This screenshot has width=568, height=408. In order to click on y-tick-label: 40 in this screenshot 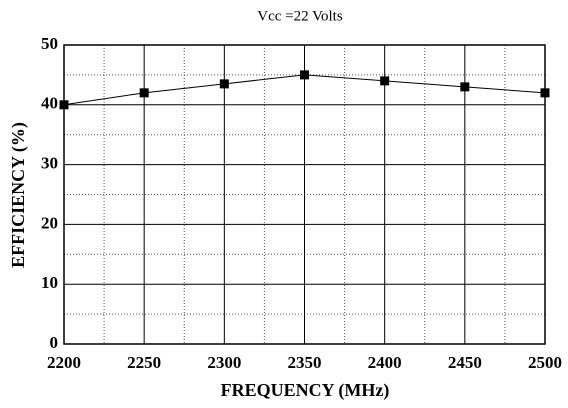, I will do `click(49, 103)`.